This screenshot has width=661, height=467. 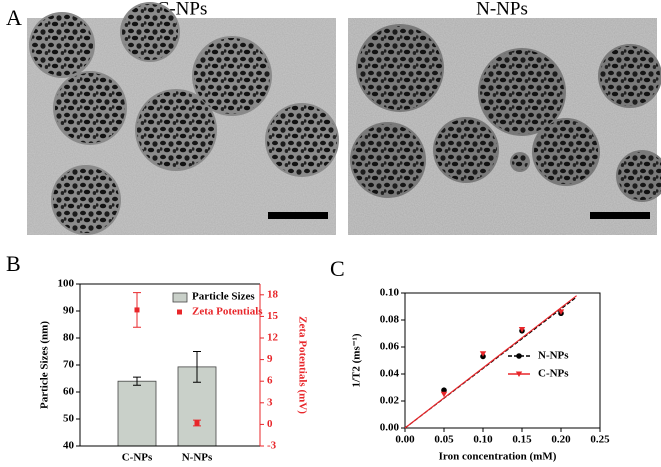 I want to click on image-label: N-NPs, so click(x=502, y=9).